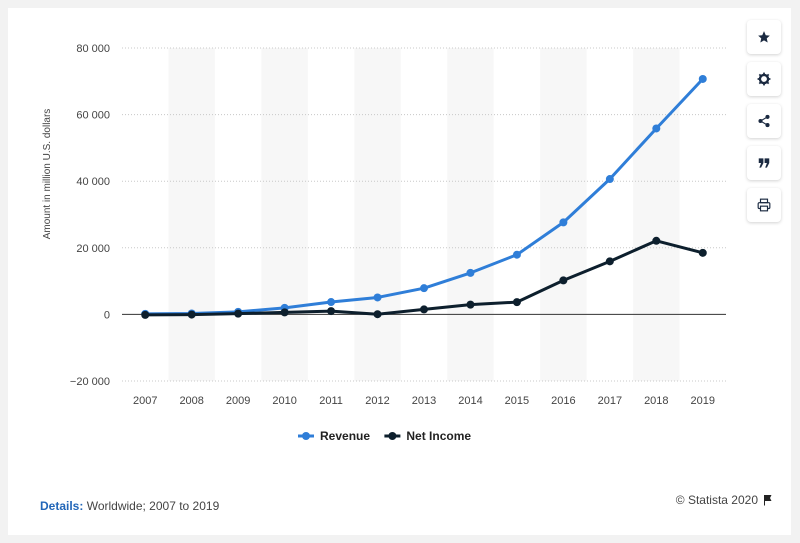  What do you see at coordinates (47, 174) in the screenshot?
I see `y-axis-label: Amount in million U.S. dollars` at bounding box center [47, 174].